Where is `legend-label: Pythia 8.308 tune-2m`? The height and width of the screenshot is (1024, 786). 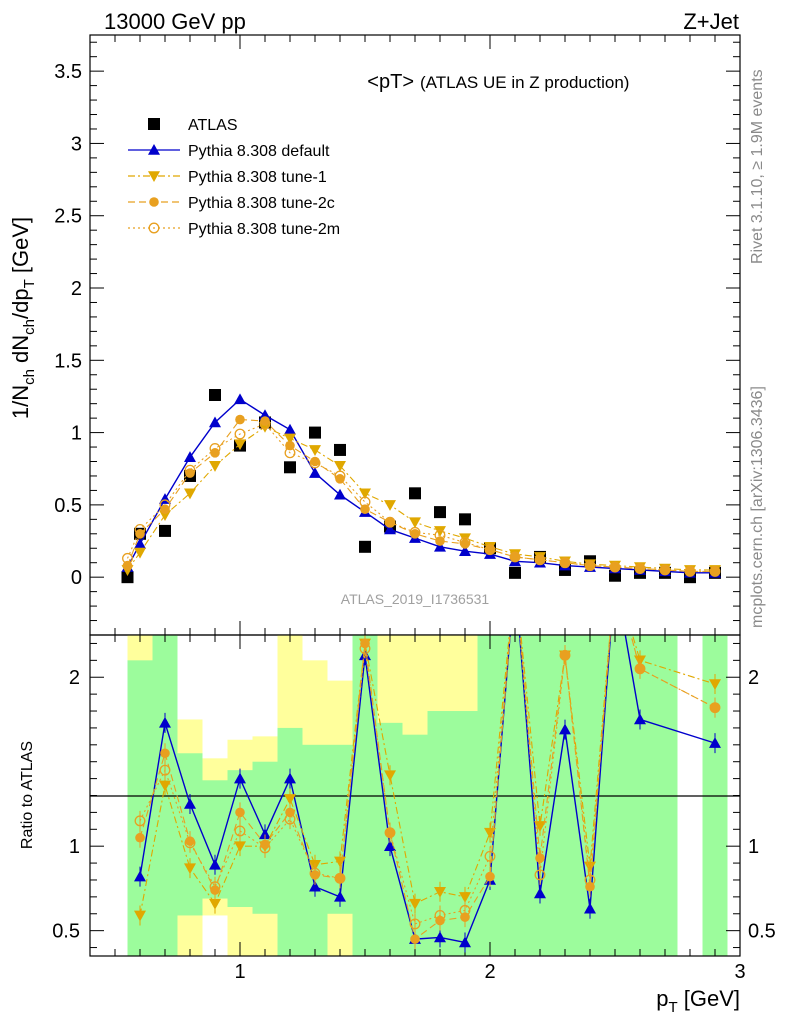 legend-label: Pythia 8.308 tune-2m is located at coordinates (264, 229).